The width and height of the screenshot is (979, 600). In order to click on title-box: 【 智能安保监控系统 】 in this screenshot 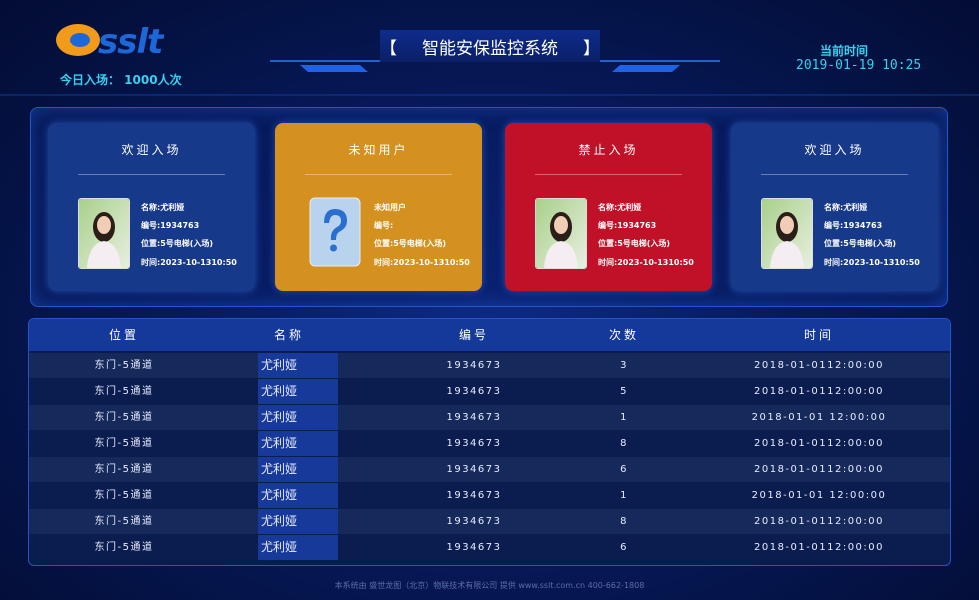, I will do `click(490, 46)`.